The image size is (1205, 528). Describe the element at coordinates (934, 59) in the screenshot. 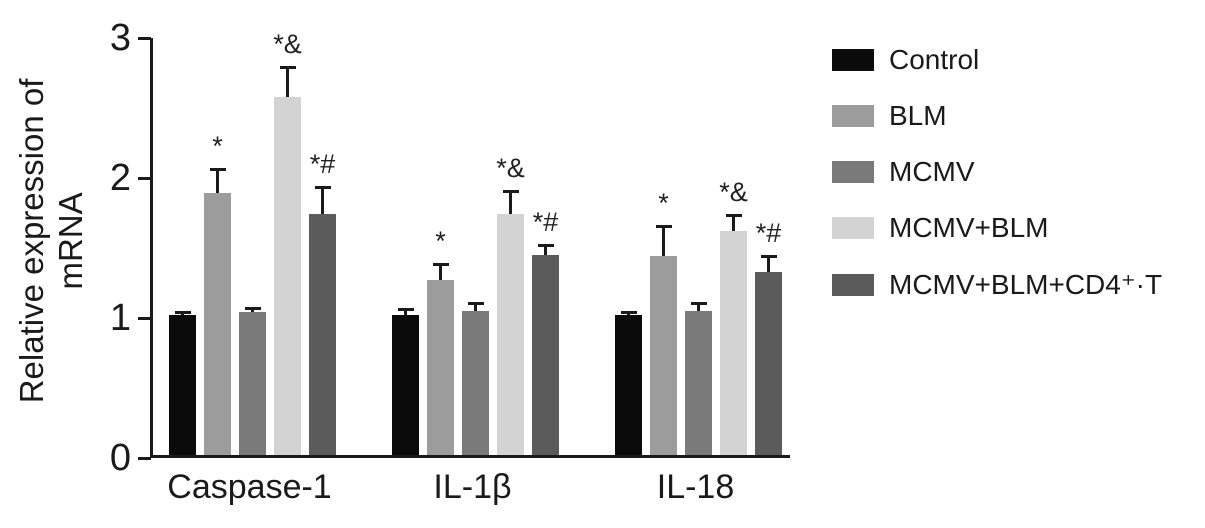

I see `legend-label: Control` at that location.